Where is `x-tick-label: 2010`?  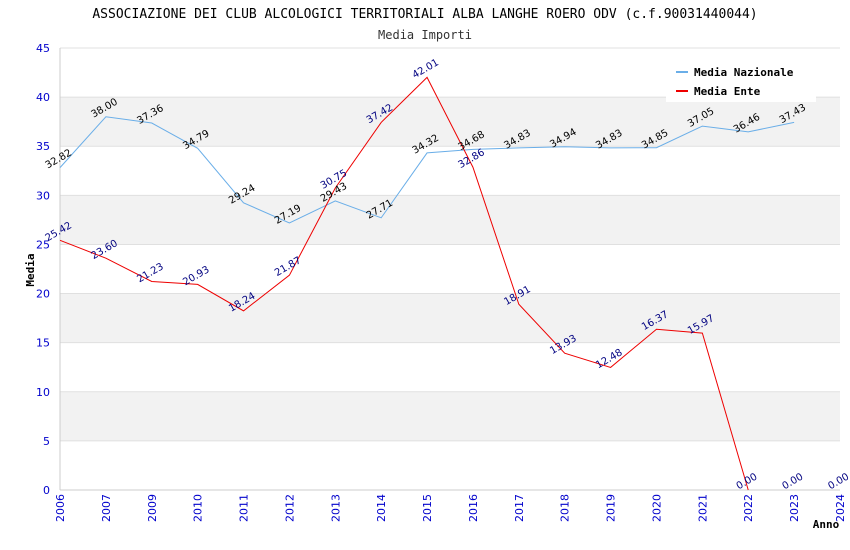
x-tick-label: 2010 is located at coordinates (198, 508).